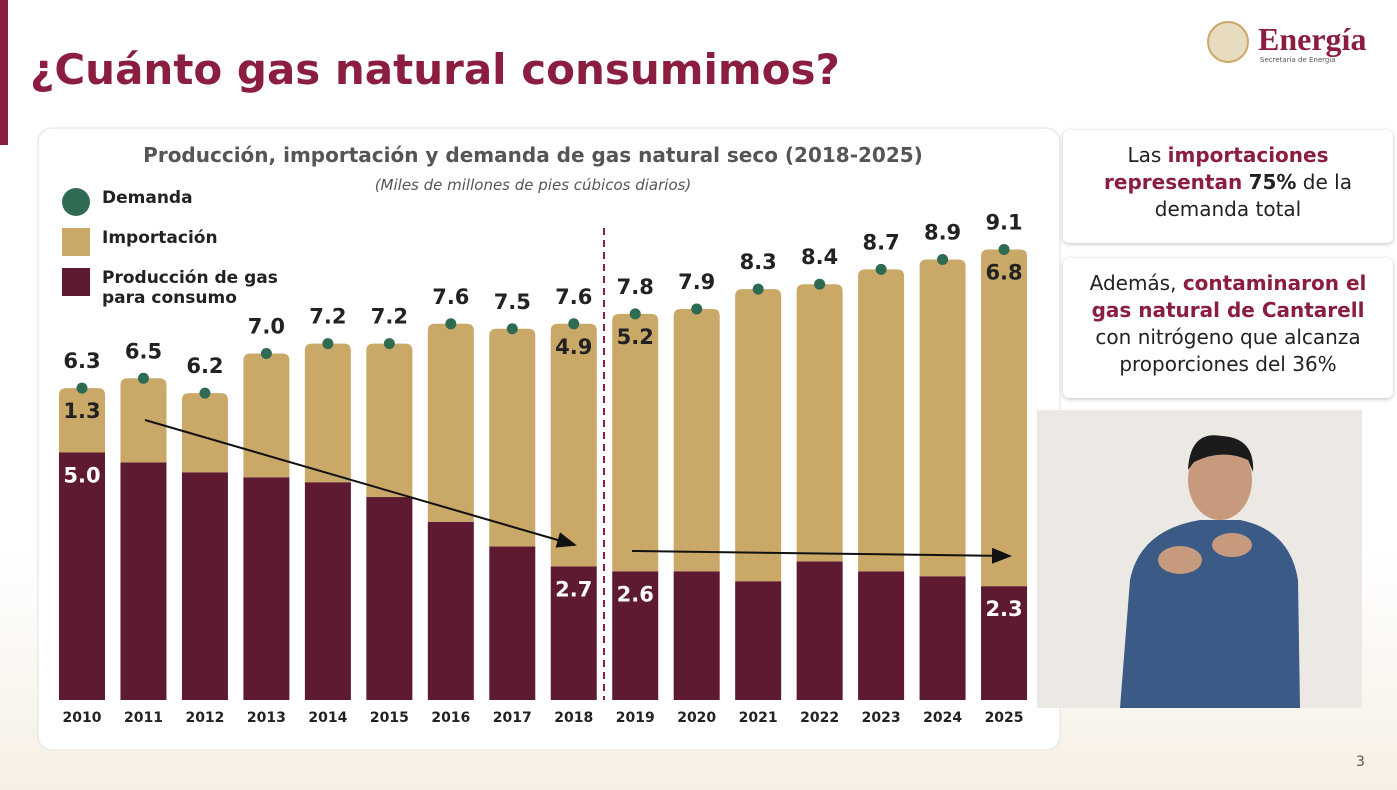  I want to click on data-label: 5.0, so click(81, 476).